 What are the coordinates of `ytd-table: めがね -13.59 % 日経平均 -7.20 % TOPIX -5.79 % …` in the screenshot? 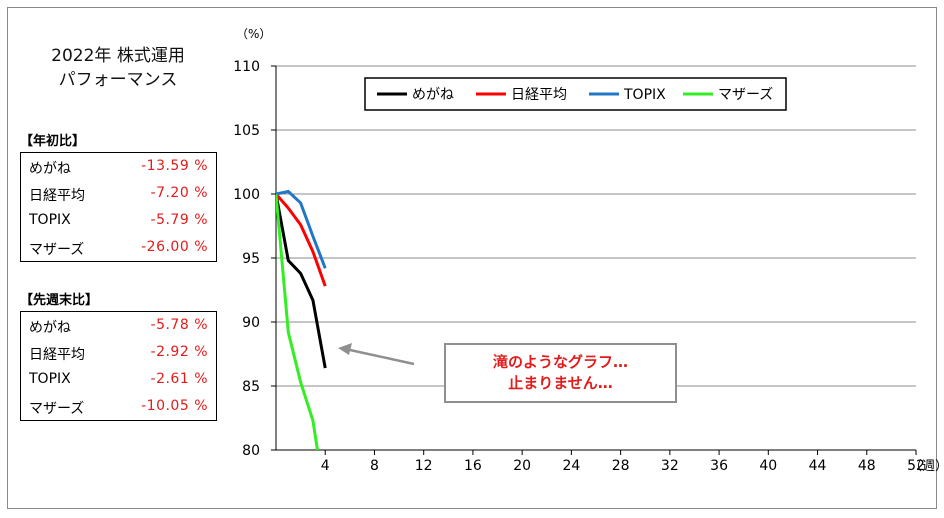 It's located at (118, 207).